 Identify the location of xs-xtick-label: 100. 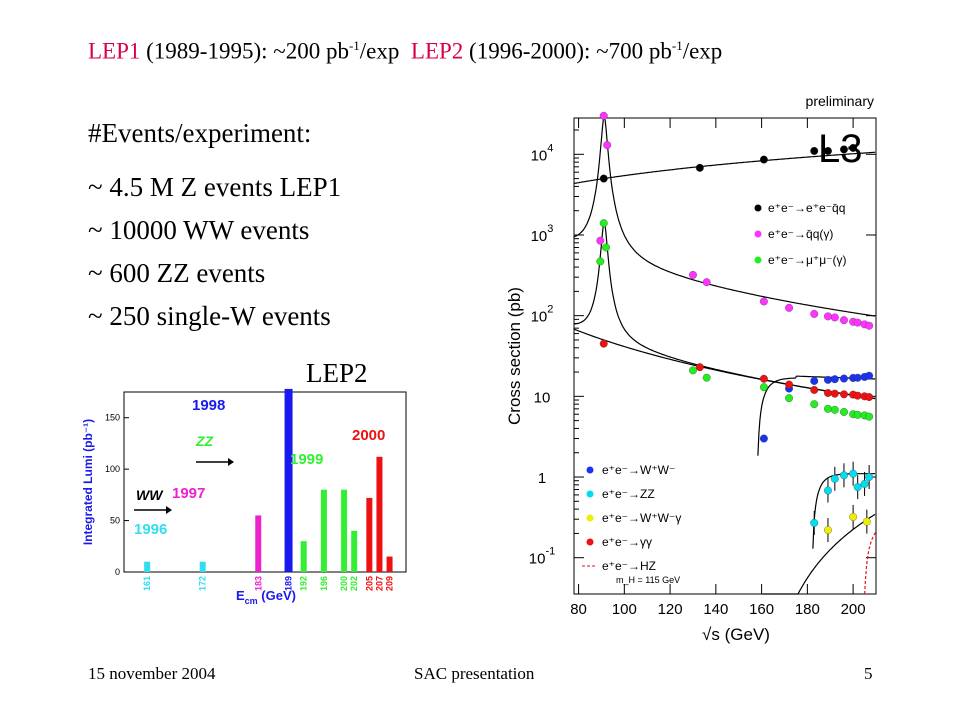
(624, 609).